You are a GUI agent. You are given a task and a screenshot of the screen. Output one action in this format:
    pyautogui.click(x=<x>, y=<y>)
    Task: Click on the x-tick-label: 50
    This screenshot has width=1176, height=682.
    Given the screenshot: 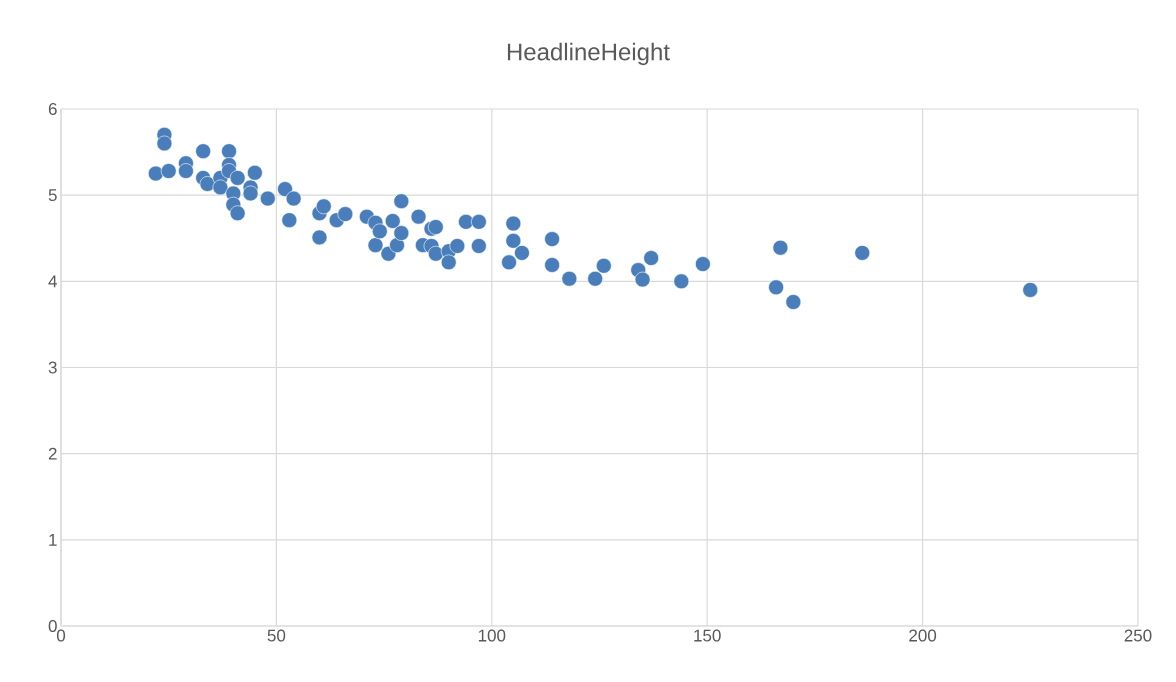 What is the action you would take?
    pyautogui.click(x=276, y=635)
    